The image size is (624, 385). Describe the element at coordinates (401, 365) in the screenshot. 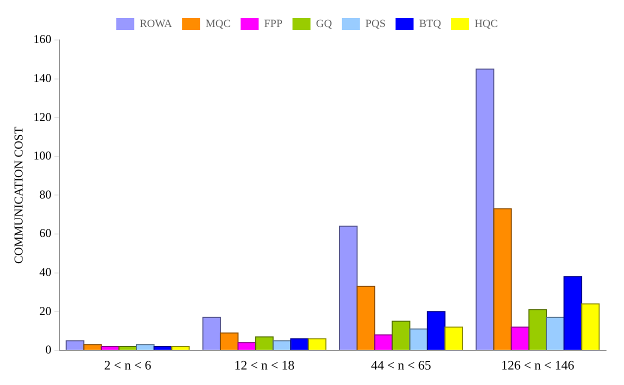

I see `x-tick-label: 44 < n < 65` at that location.